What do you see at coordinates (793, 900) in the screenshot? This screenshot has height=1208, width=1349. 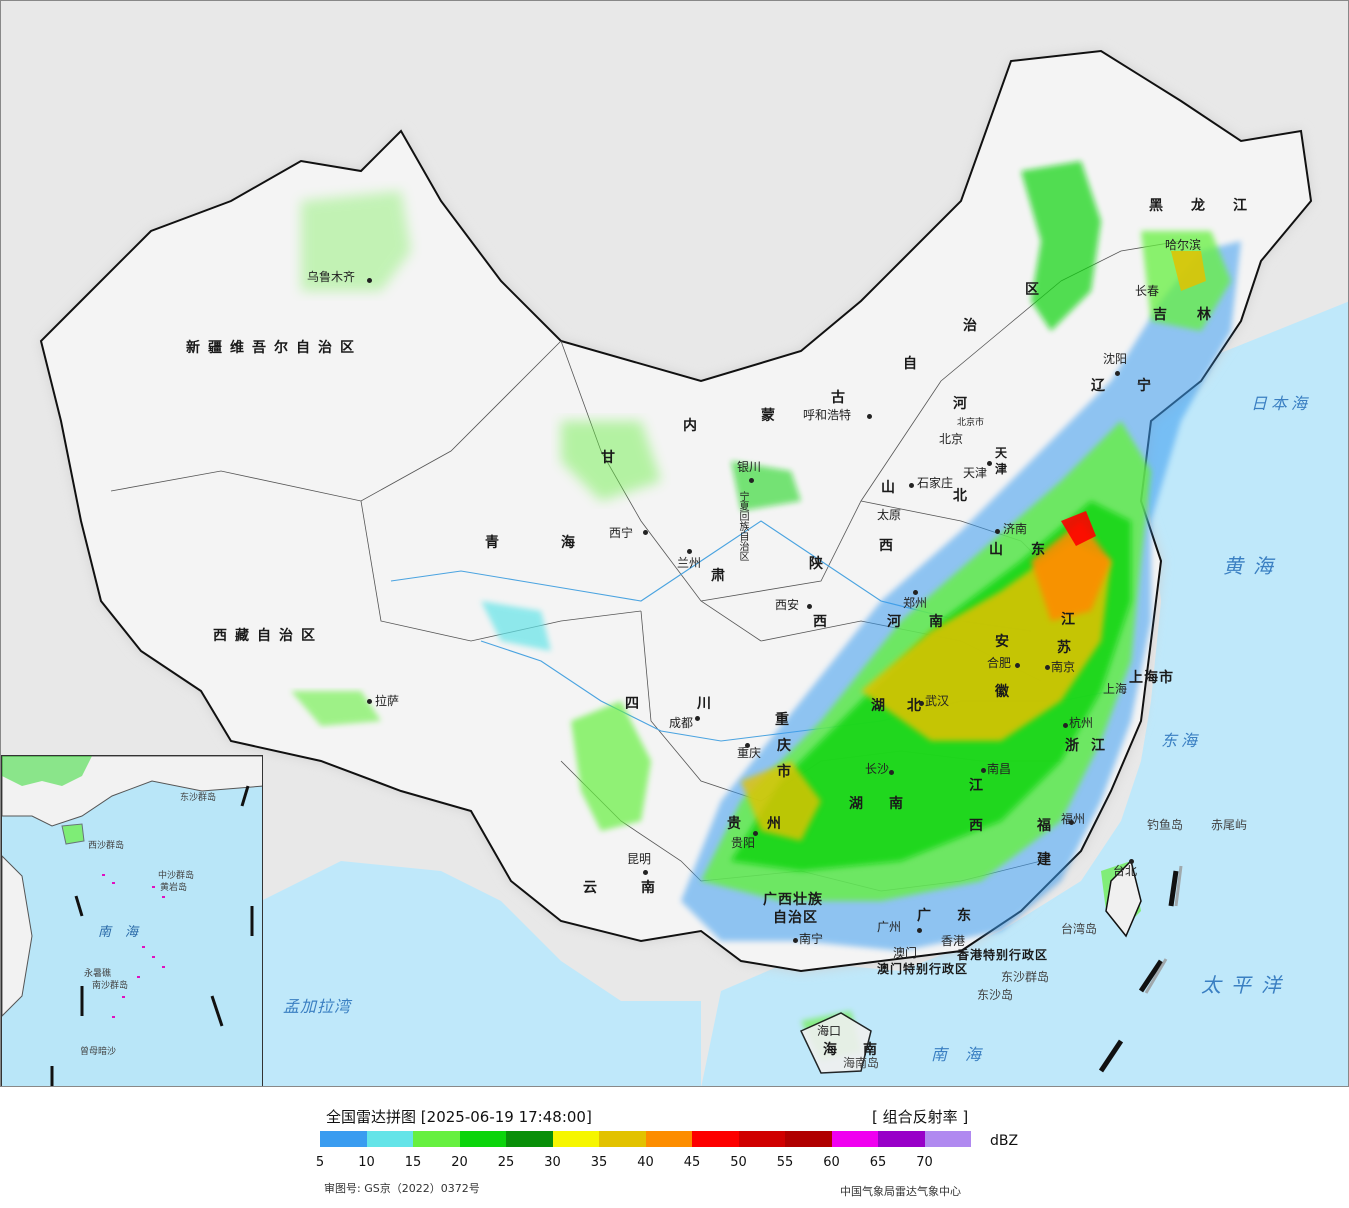 I see `region-guangxi-1: 广西壮族` at bounding box center [793, 900].